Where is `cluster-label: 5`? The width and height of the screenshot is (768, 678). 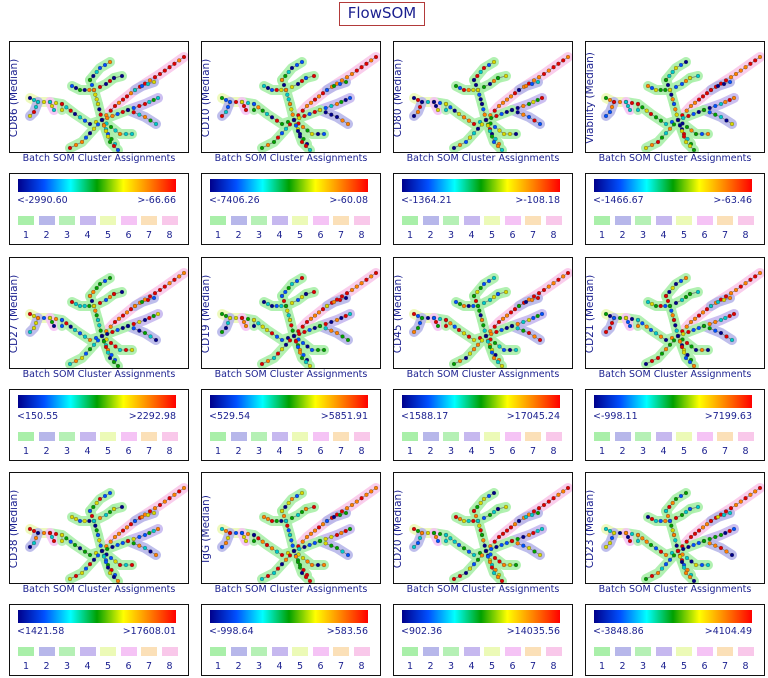
cluster-label: 5 is located at coordinates (108, 235).